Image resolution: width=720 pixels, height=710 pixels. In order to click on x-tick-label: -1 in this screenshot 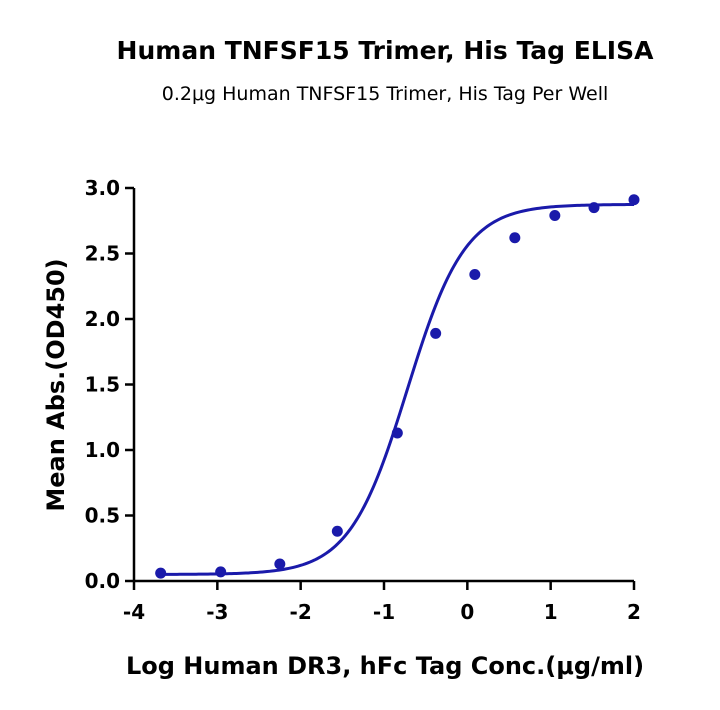, I will do `click(384, 612)`.